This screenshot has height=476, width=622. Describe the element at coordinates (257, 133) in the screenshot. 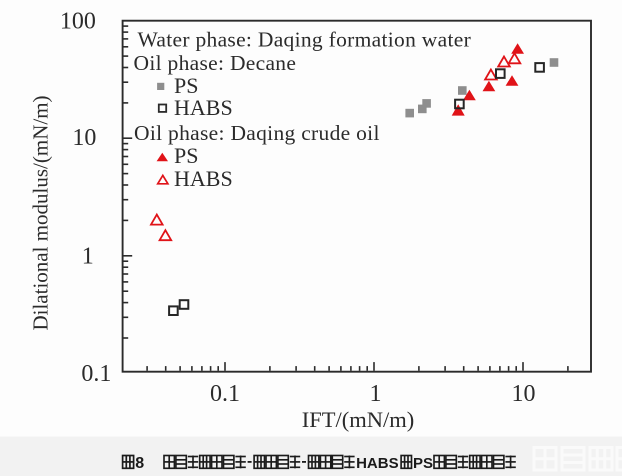

I see `svg-text: Oil phase: Daqing crude oil` at that location.